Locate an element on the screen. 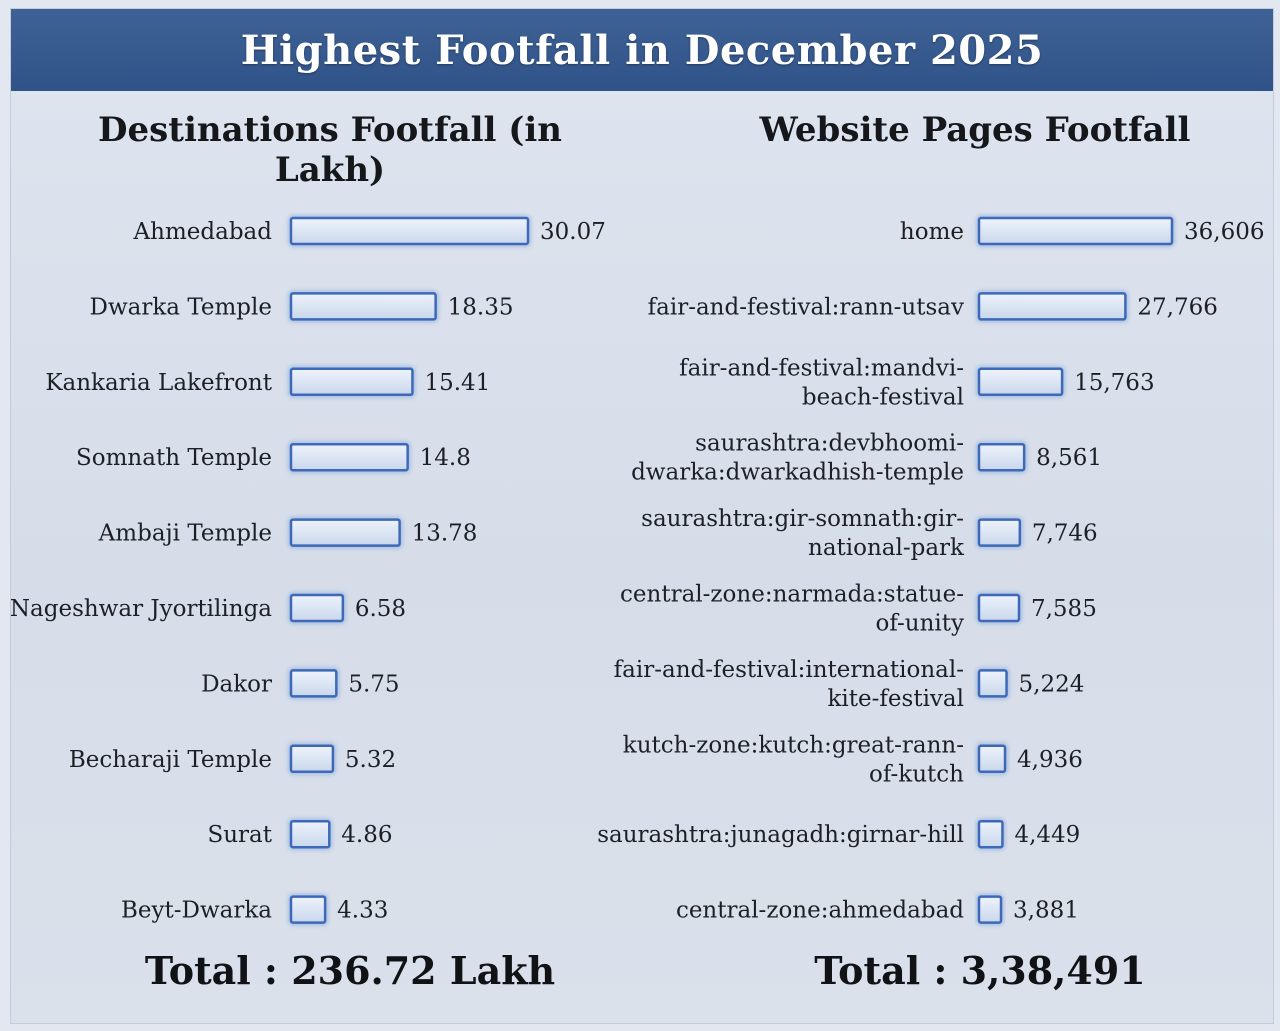 The height and width of the screenshot is (1031, 1280). page-value-label: 36,606 is located at coordinates (1224, 232).